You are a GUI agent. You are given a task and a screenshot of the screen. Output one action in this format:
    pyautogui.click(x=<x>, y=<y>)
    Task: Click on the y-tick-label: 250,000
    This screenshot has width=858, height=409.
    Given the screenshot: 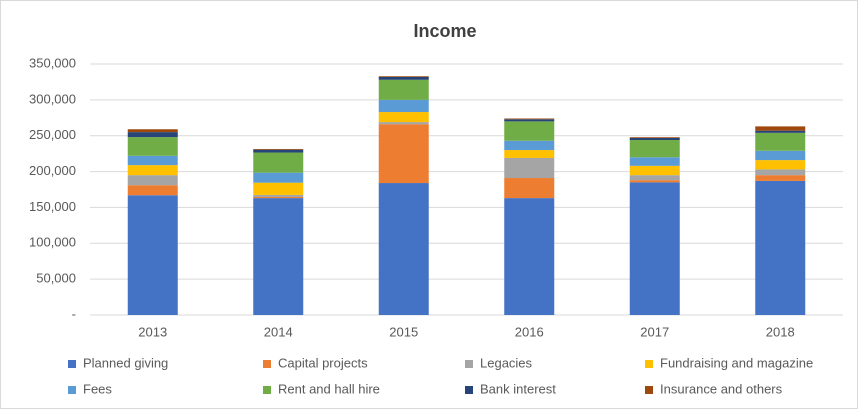 What is the action you would take?
    pyautogui.click(x=52, y=134)
    